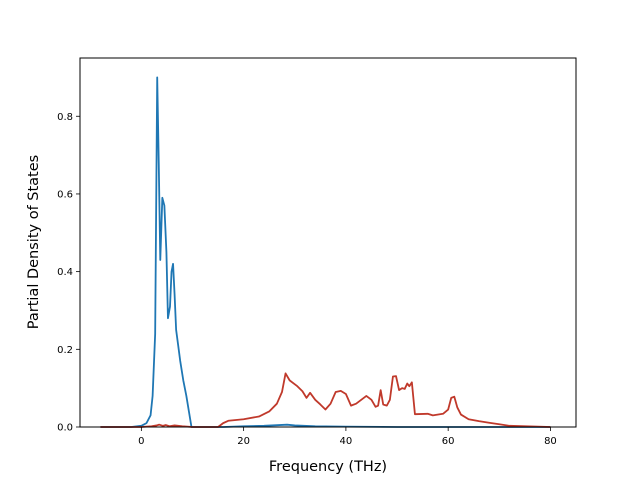 The width and height of the screenshot is (640, 480). Describe the element at coordinates (243, 441) in the screenshot. I see `x-tick-label: 20` at that location.